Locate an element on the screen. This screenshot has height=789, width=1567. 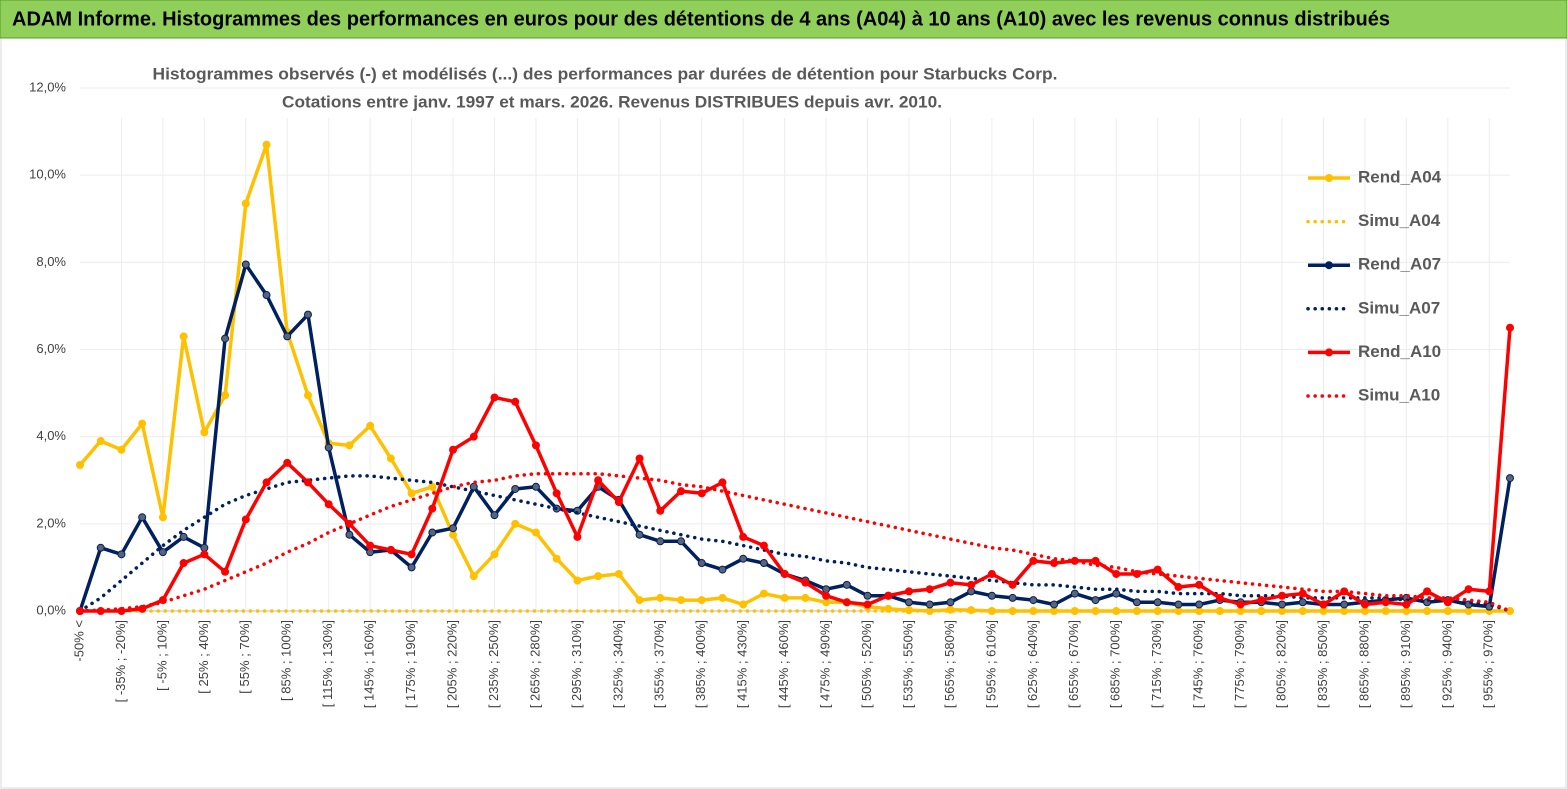
x-tick-label: -50% < is located at coordinates (78, 641).